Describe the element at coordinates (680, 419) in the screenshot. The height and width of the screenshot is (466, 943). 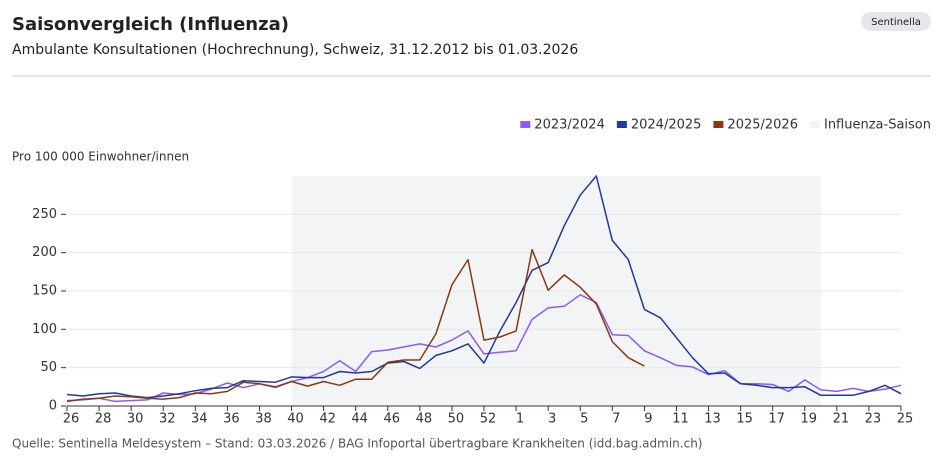
I see `x-tick-label: 11` at that location.